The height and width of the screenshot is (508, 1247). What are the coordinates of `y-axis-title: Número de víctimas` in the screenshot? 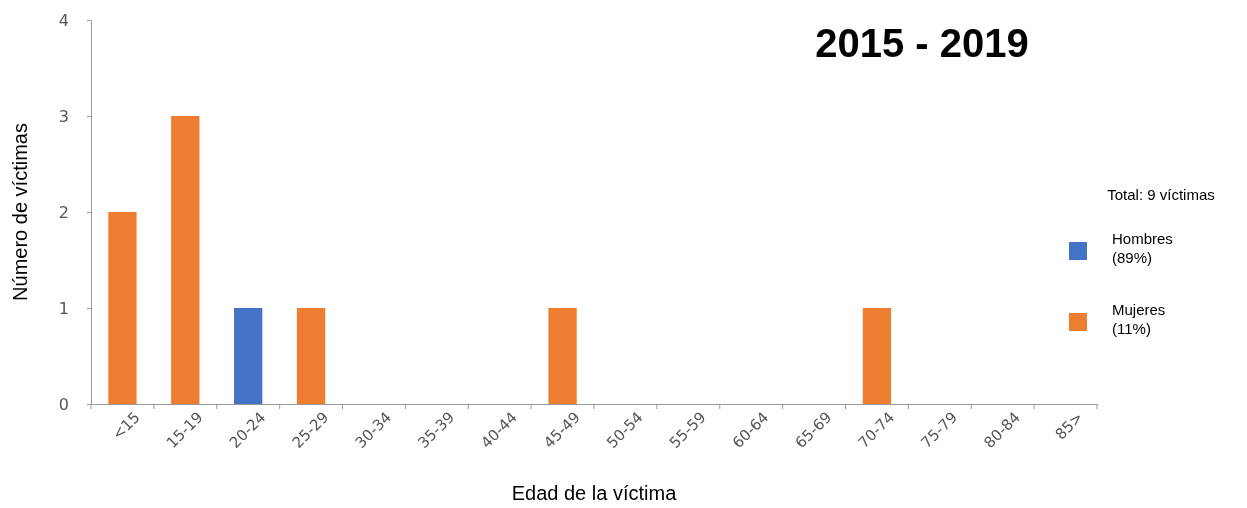 It's located at (20, 212).